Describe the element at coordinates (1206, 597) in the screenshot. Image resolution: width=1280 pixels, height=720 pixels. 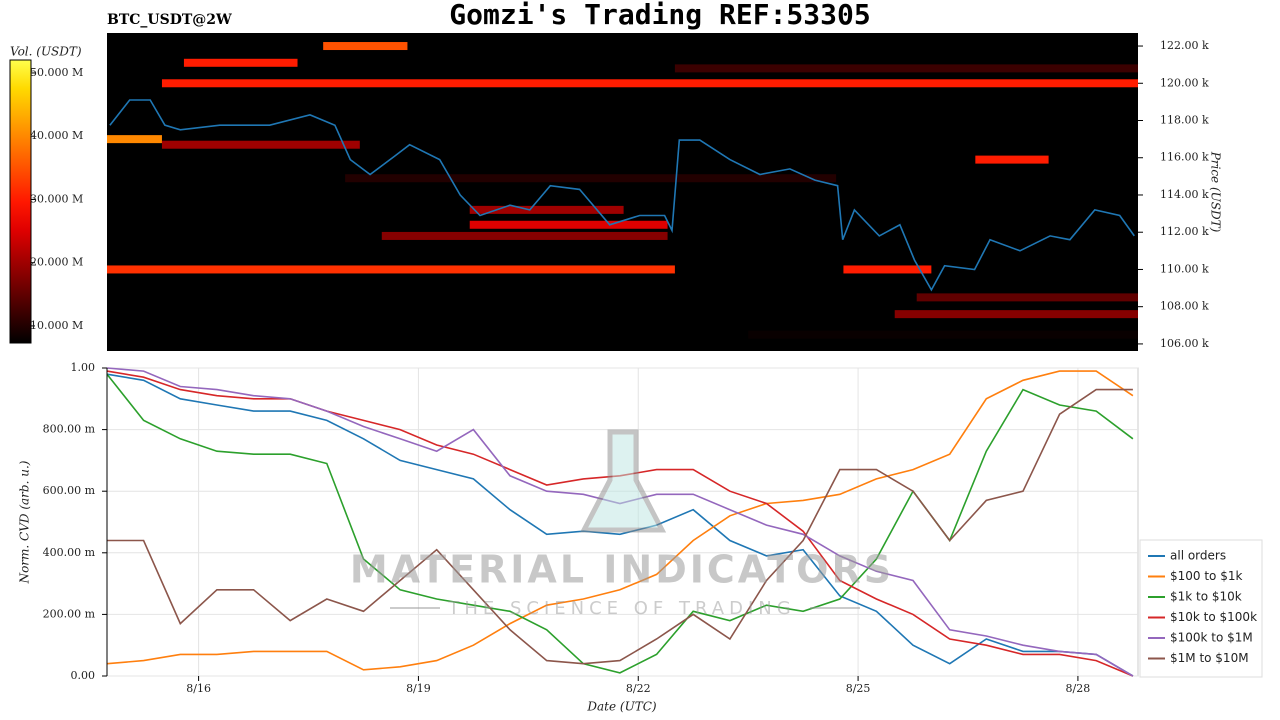
I see `legend-label: $1k to $10k` at that location.